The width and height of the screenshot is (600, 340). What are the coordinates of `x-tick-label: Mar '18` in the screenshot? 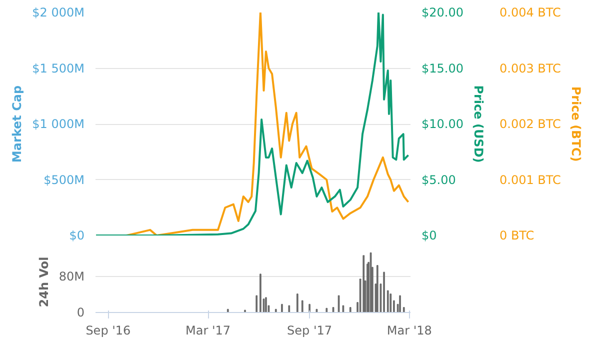 It's located at (409, 331).